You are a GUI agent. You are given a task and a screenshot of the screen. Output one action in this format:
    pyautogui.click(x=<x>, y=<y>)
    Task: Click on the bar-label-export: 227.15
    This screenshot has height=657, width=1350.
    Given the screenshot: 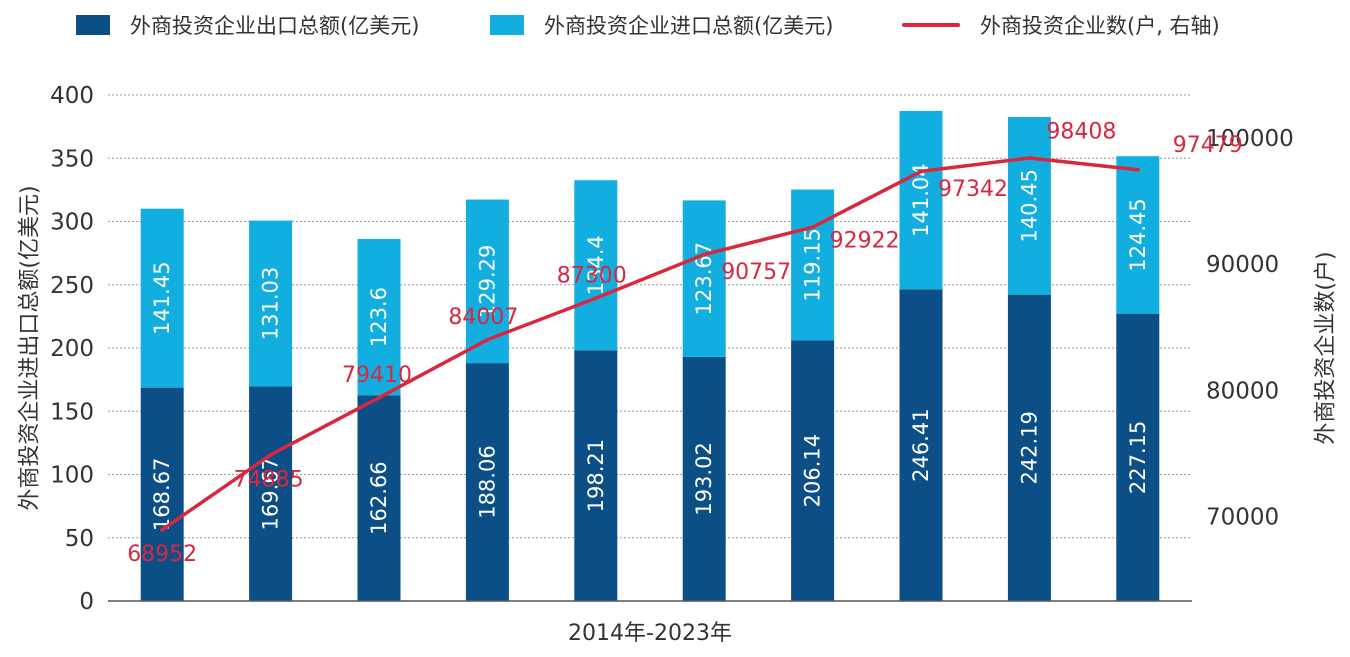 What is the action you would take?
    pyautogui.click(x=1138, y=457)
    